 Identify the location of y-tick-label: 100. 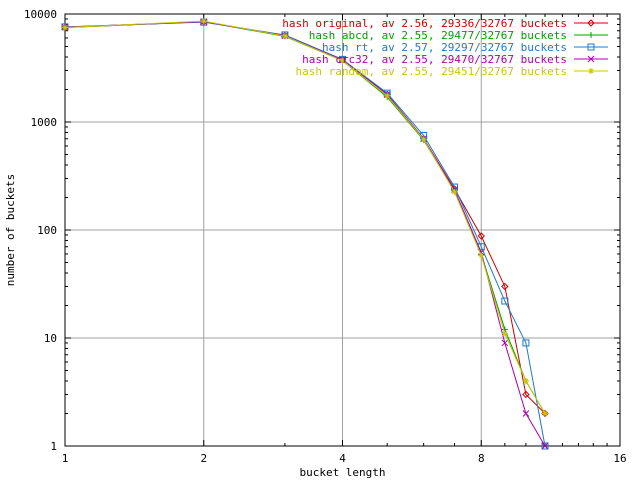
(47, 230).